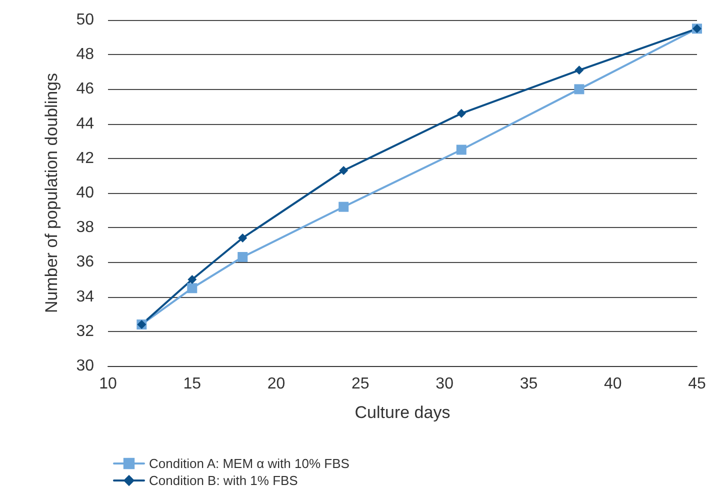 Image resolution: width=721 pixels, height=502 pixels. Describe the element at coordinates (85, 55) in the screenshot. I see `y-tick-label: 48` at that location.